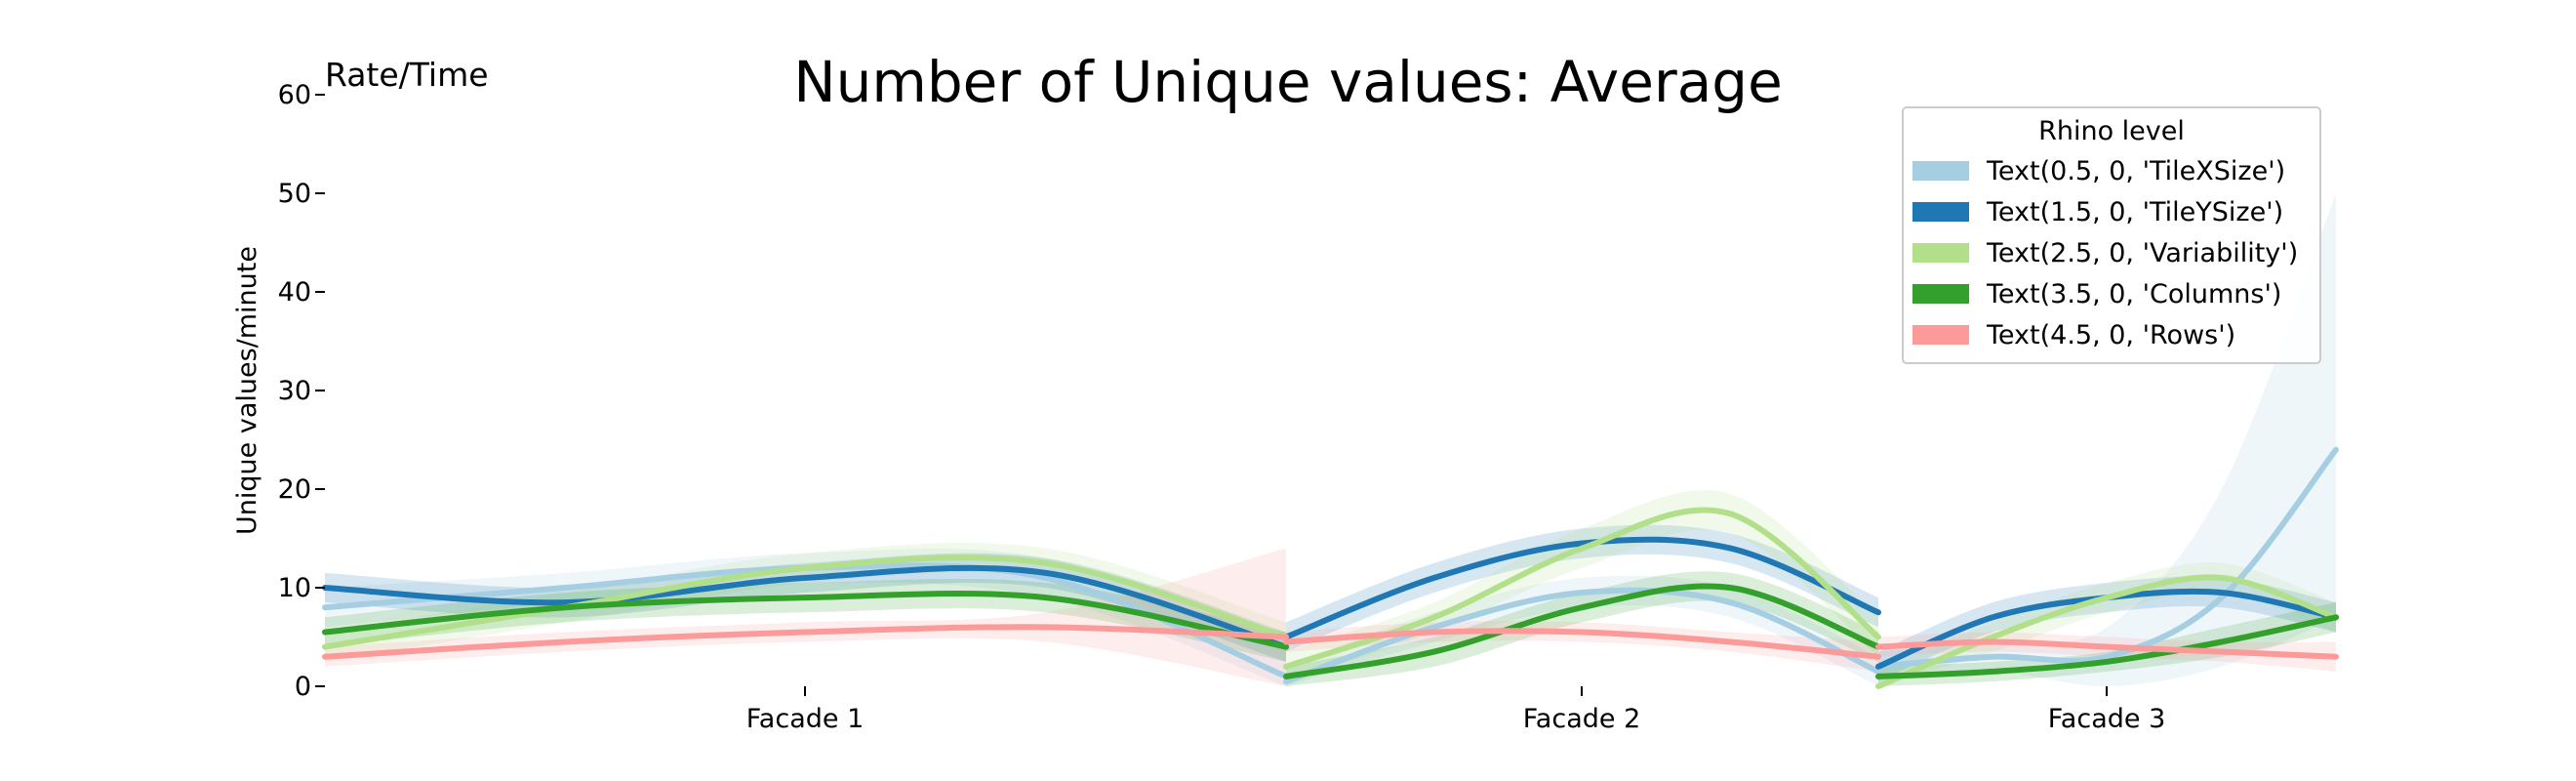 The width and height of the screenshot is (2576, 781). Describe the element at coordinates (303, 687) in the screenshot. I see `y-tick-label-0: 0` at that location.